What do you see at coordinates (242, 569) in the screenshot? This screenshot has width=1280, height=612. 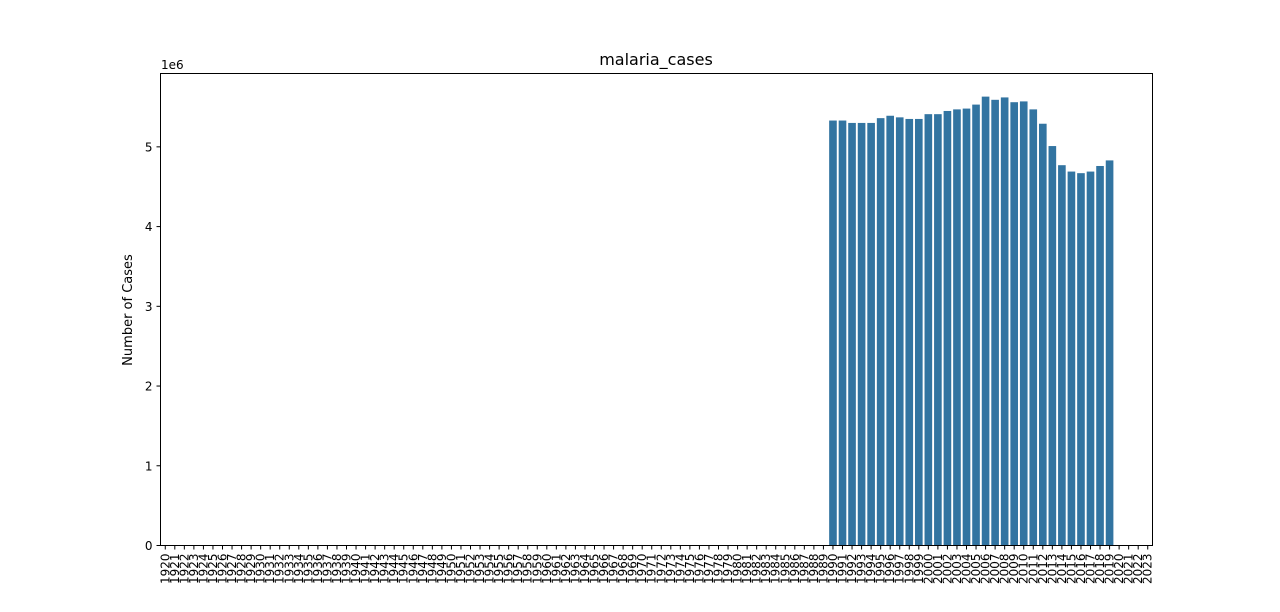 I see `x-tick-label-1928: 1928` at bounding box center [242, 569].